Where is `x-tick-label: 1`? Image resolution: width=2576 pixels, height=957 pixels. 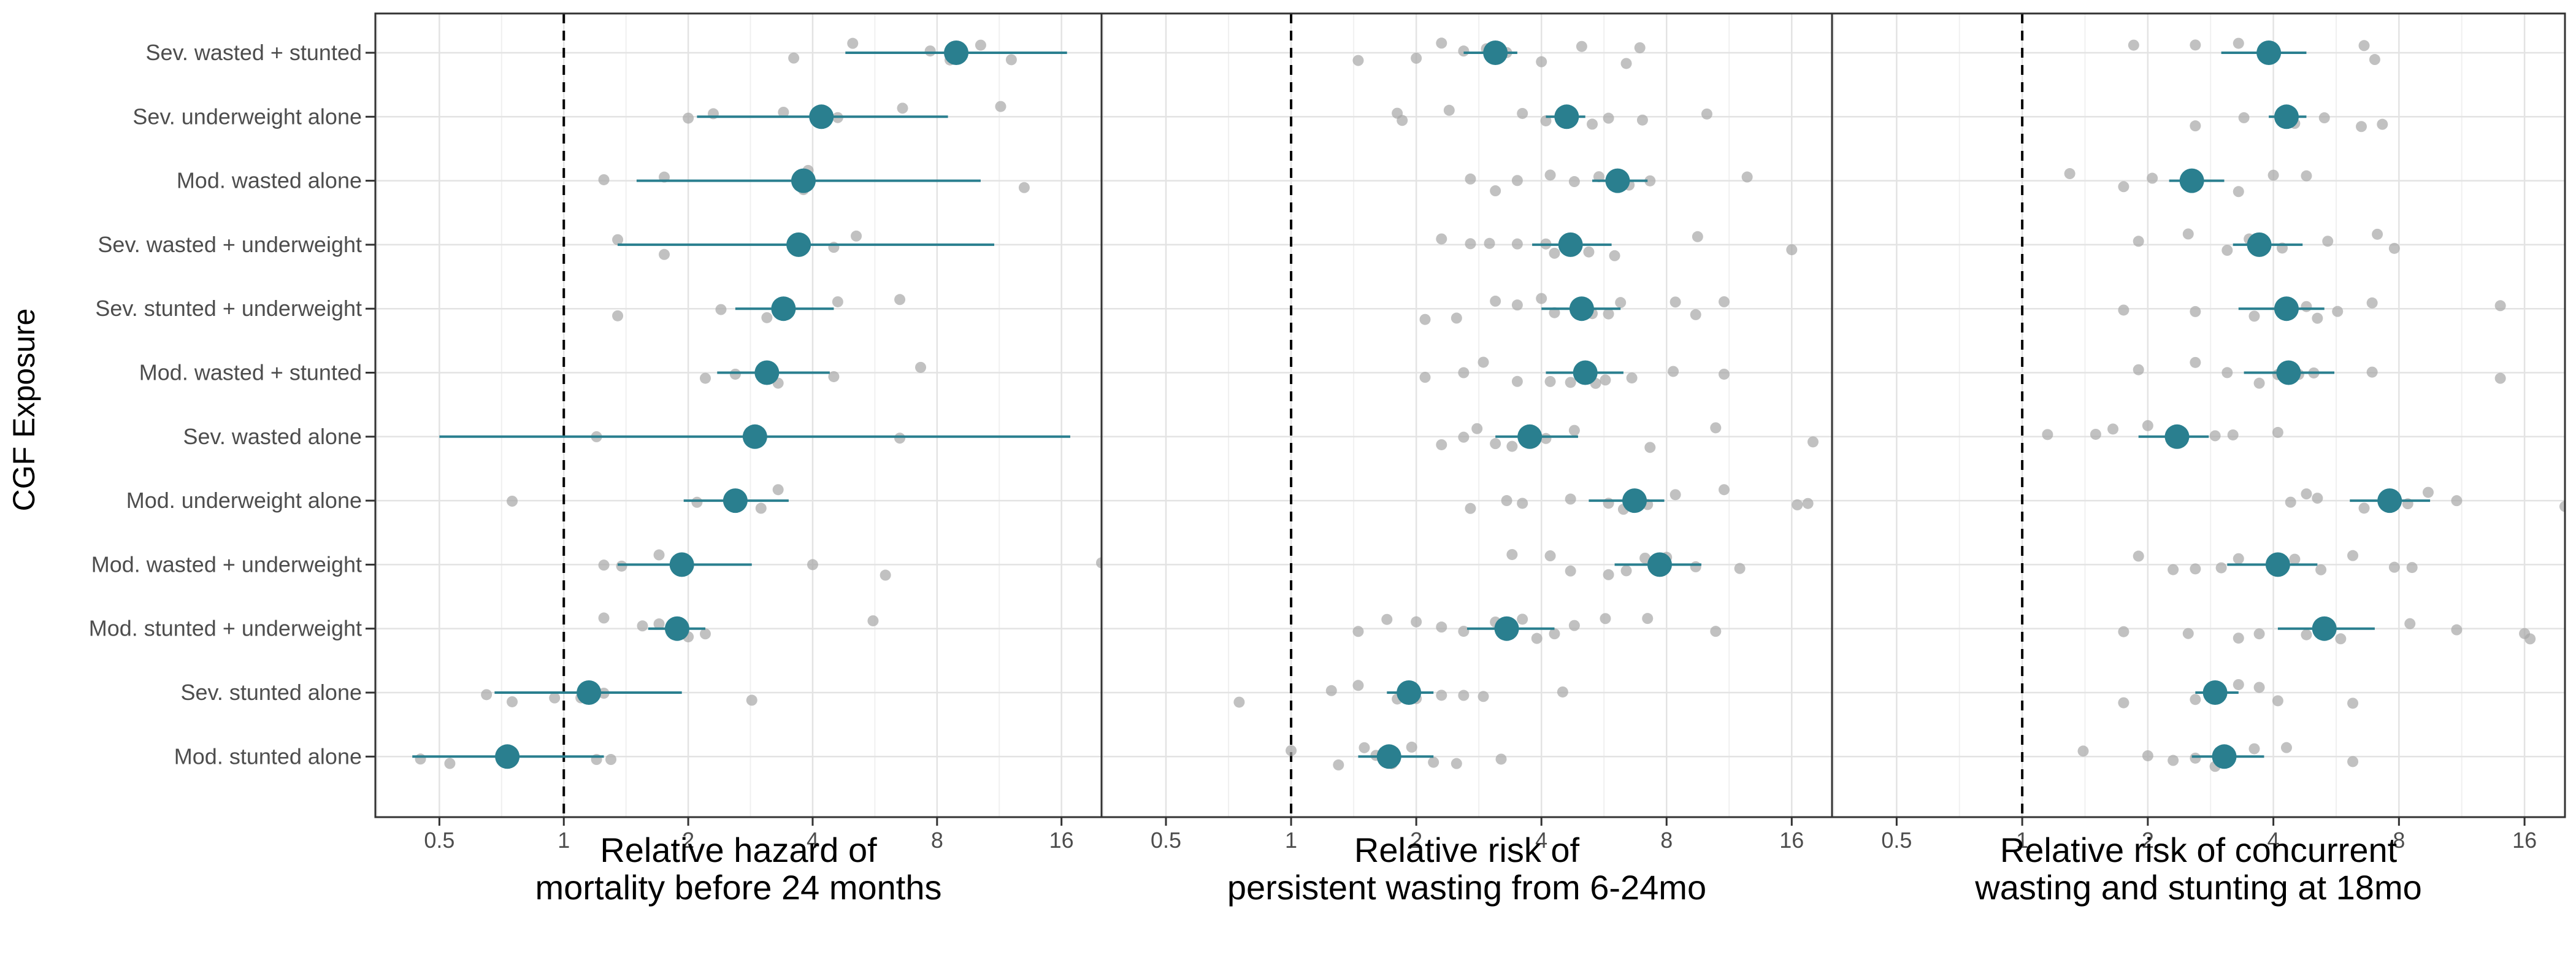
x-tick-label: 1 is located at coordinates (1291, 840).